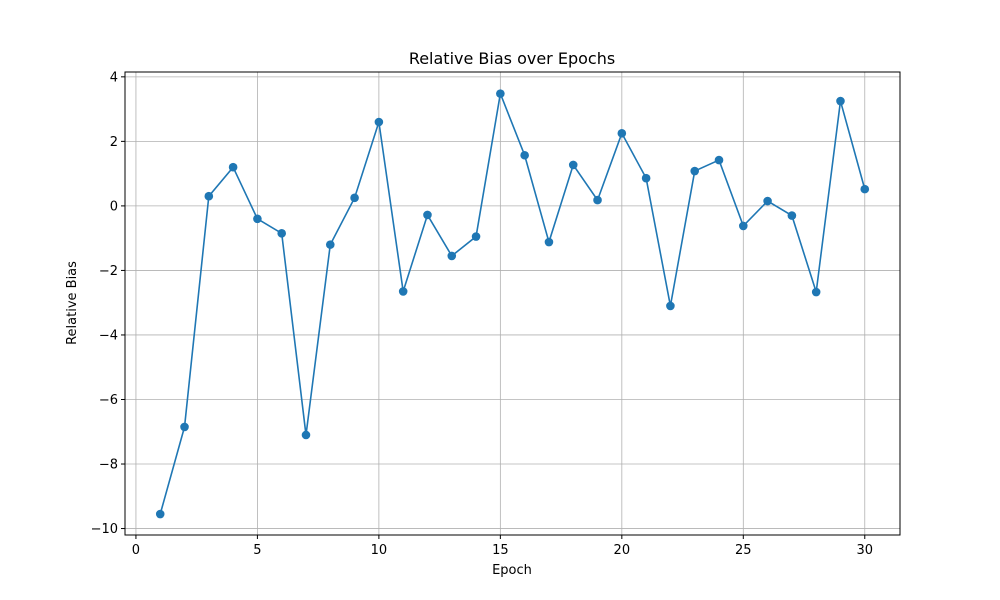 This screenshot has height=600, width=1000. Describe the element at coordinates (379, 550) in the screenshot. I see `x-tick-label: 10` at that location.